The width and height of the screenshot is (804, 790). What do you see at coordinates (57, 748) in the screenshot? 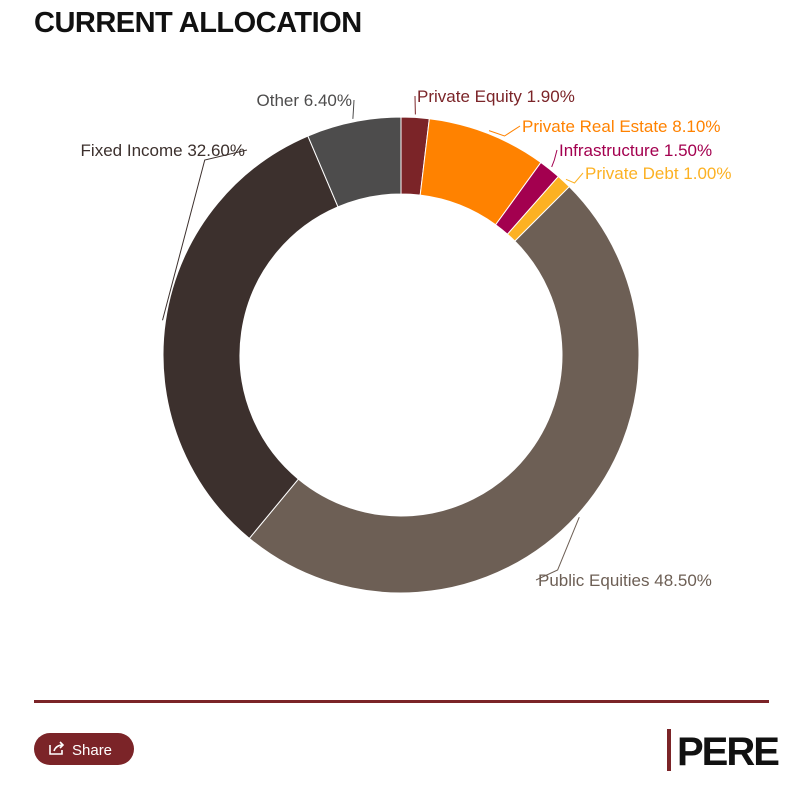
I see `share-icon` at bounding box center [57, 748].